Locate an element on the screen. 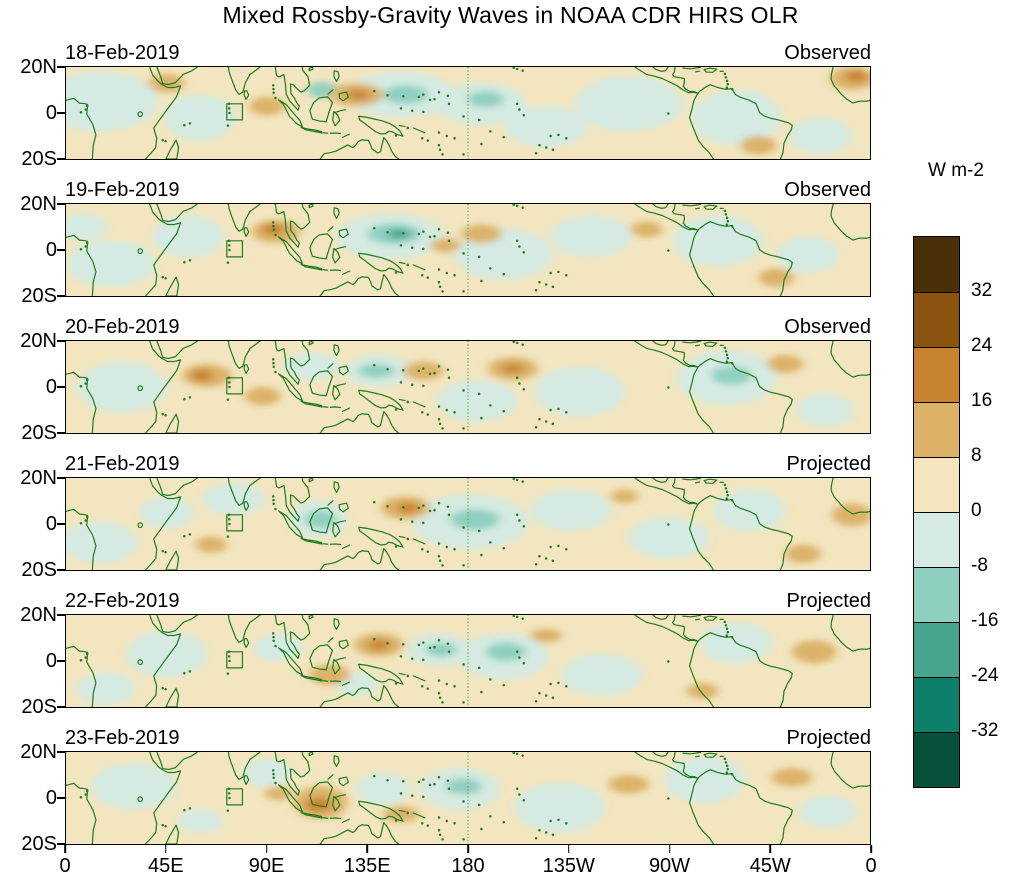 The height and width of the screenshot is (890, 1021). panel-header: 22-Feb-2019 Projected is located at coordinates (468, 601).